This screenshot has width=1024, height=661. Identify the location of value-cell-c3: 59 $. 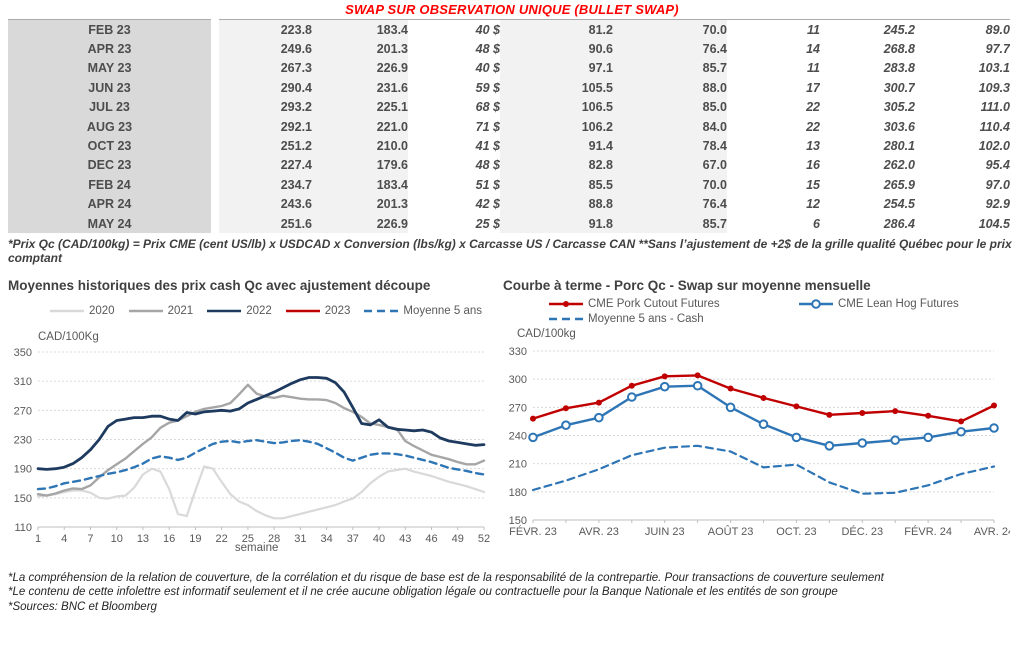
(454, 88).